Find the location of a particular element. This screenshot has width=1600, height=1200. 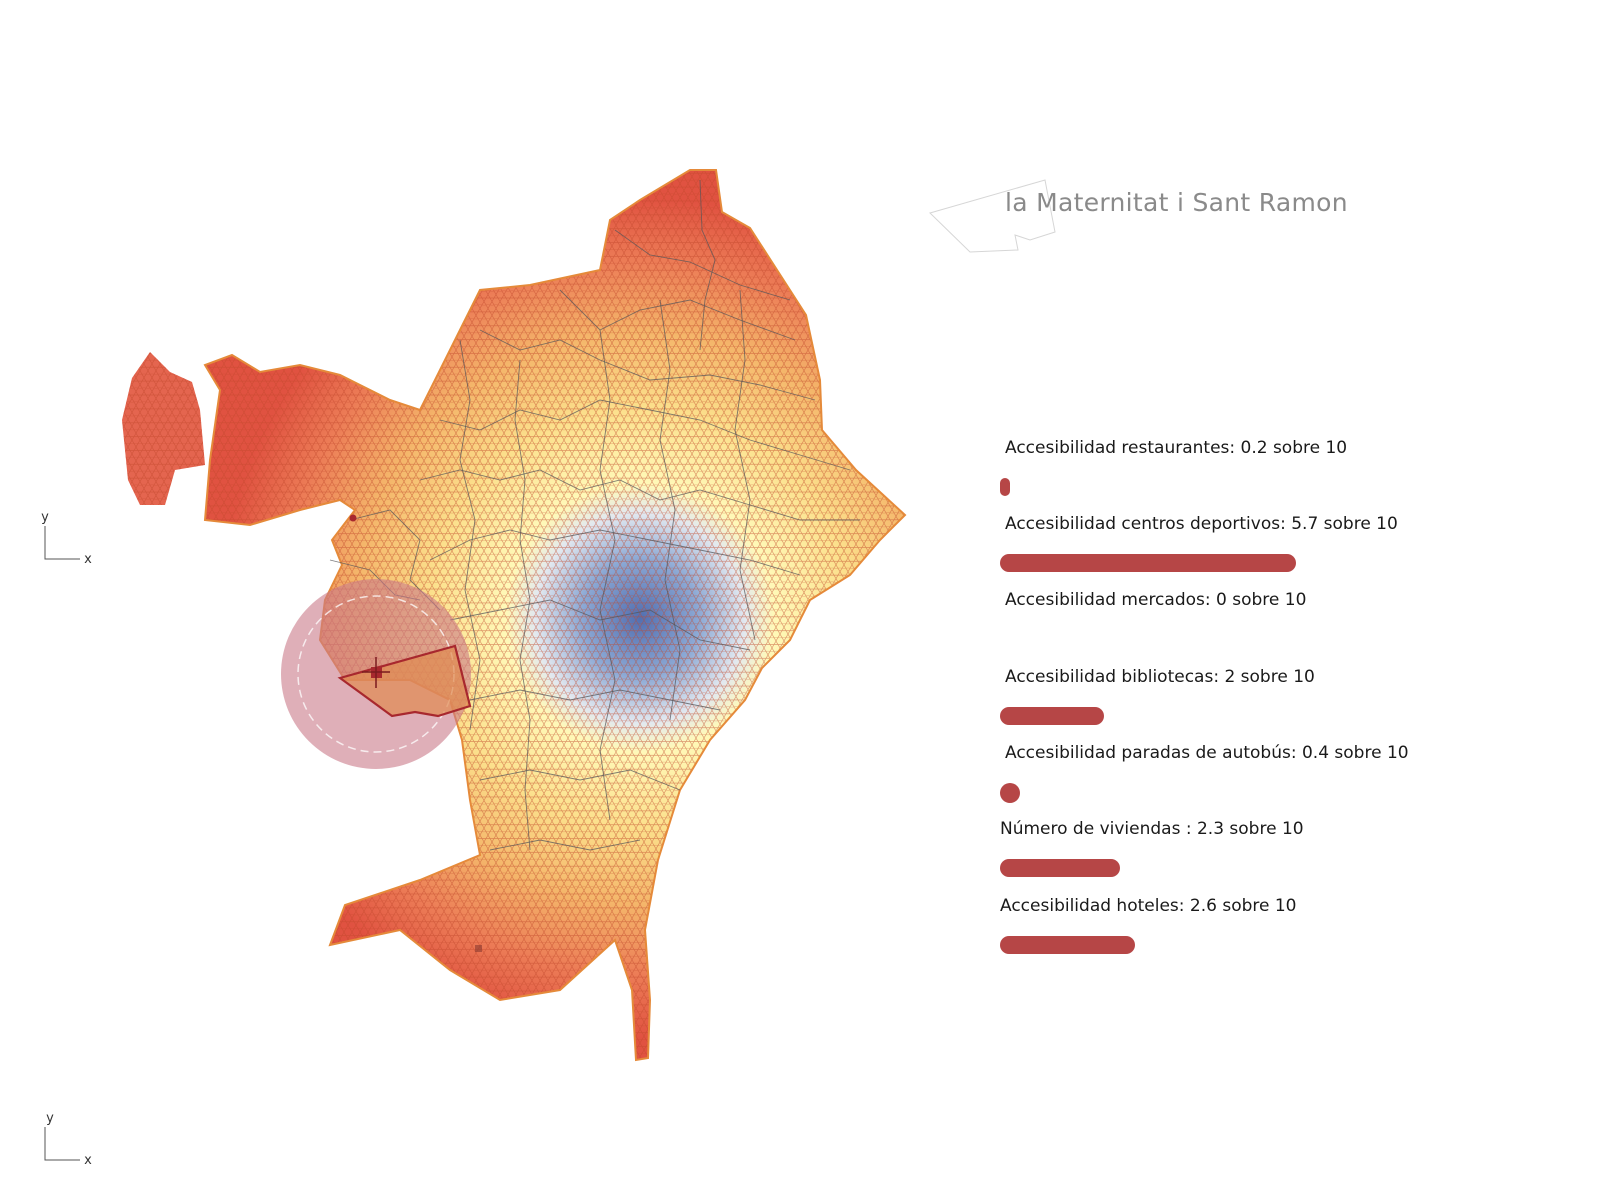

district-silhouette is located at coordinates (992, 216).